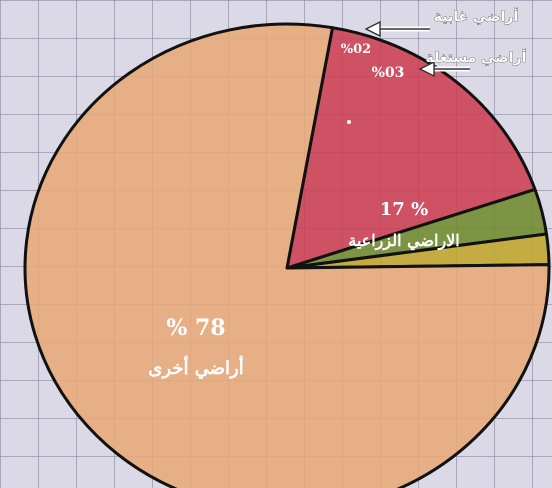 This screenshot has width=552, height=488. Describe the element at coordinates (397, 29) in the screenshot. I see `callout-arrow-forest` at that location.